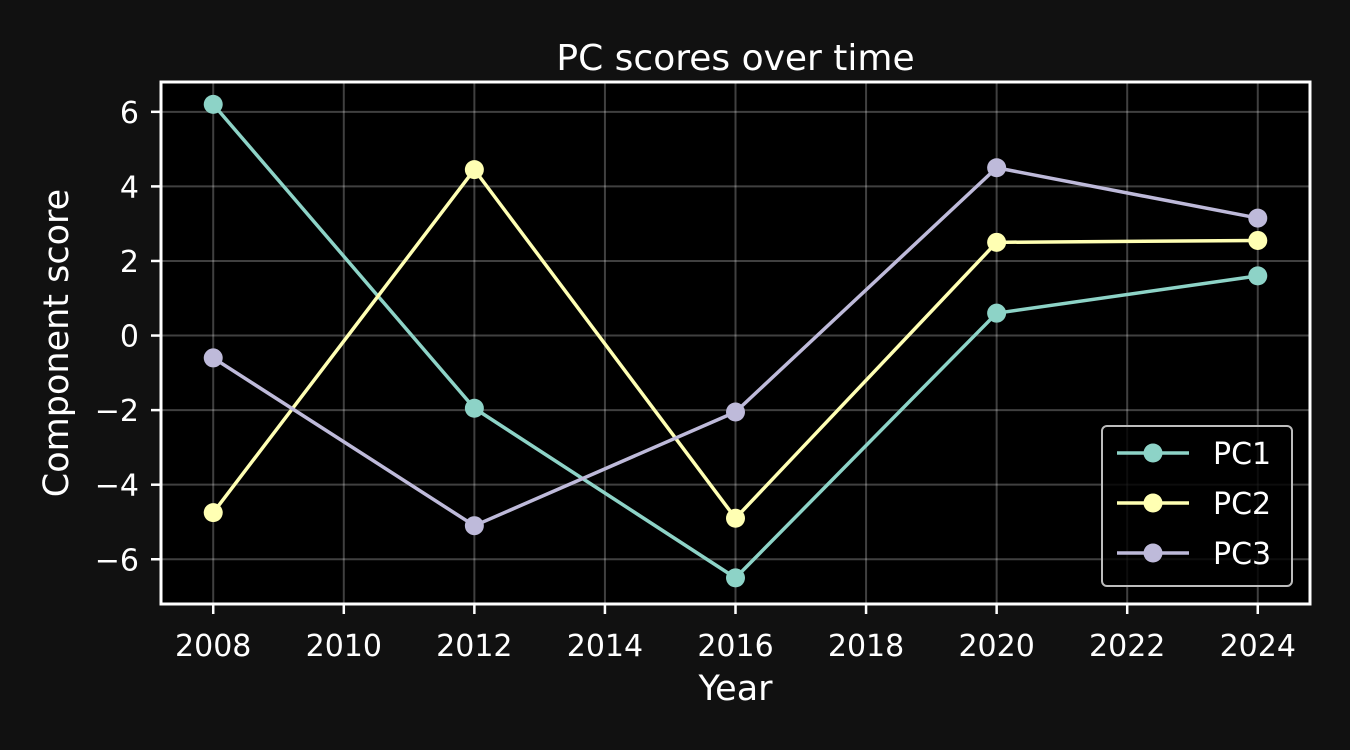 Image resolution: width=1350 pixels, height=750 pixels. Describe the element at coordinates (1242, 504) in the screenshot. I see `legend-label-pc2: PC2` at that location.